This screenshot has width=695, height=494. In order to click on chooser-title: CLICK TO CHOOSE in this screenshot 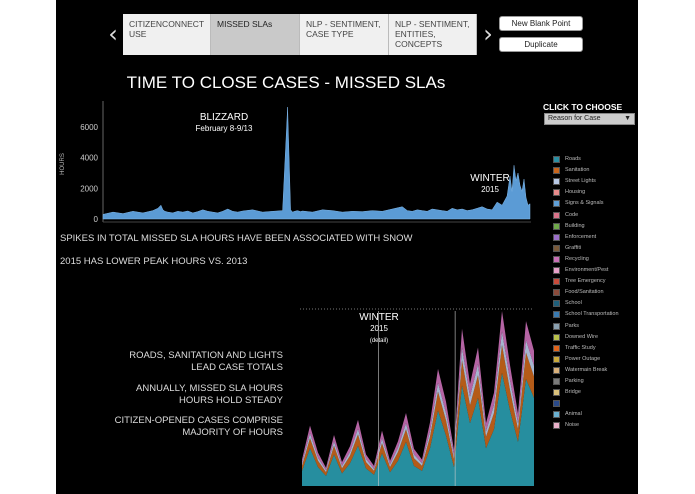, I will do `click(583, 107)`.